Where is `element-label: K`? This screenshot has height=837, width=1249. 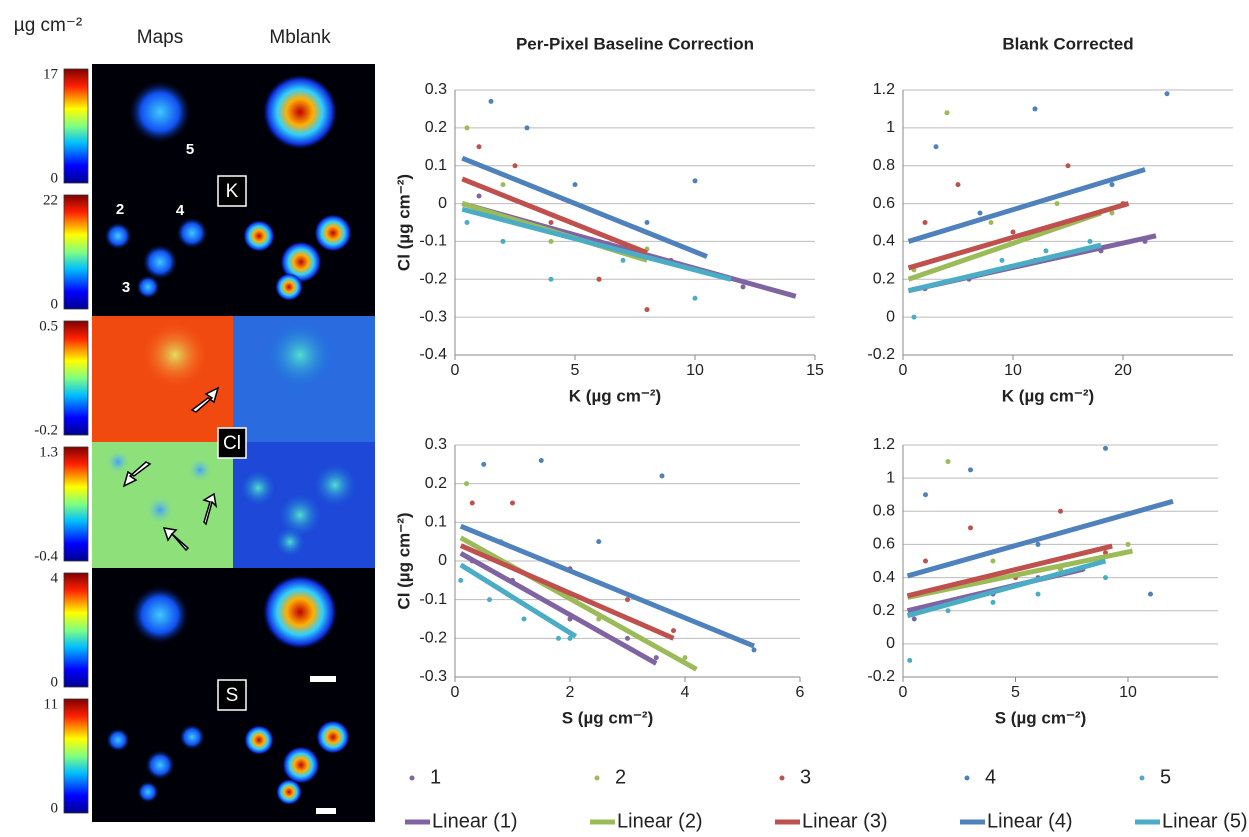
element-label: K is located at coordinates (232, 191).